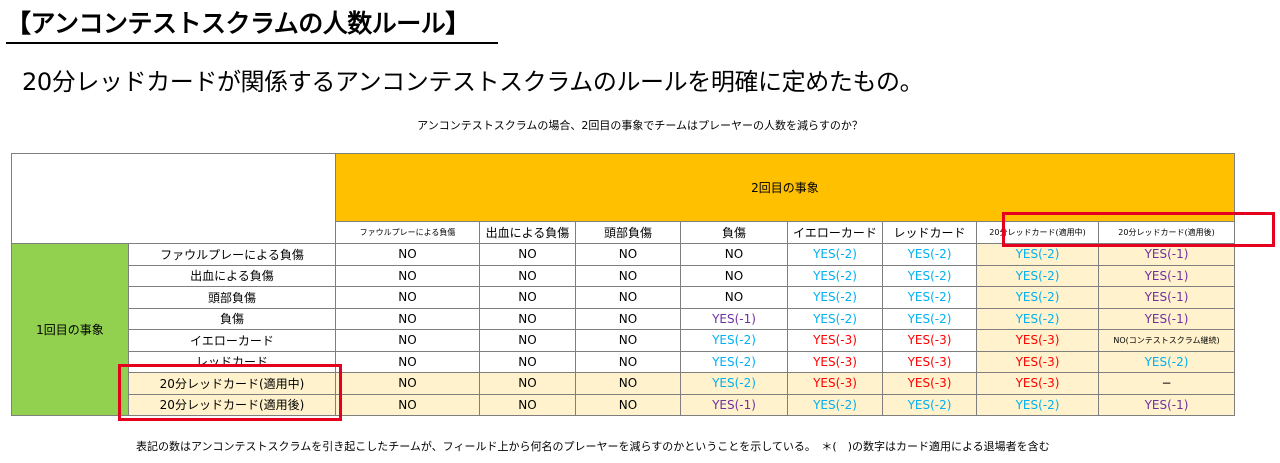 This screenshot has width=1280, height=463. I want to click on row-label: 出血による負傷, so click(232, 275).